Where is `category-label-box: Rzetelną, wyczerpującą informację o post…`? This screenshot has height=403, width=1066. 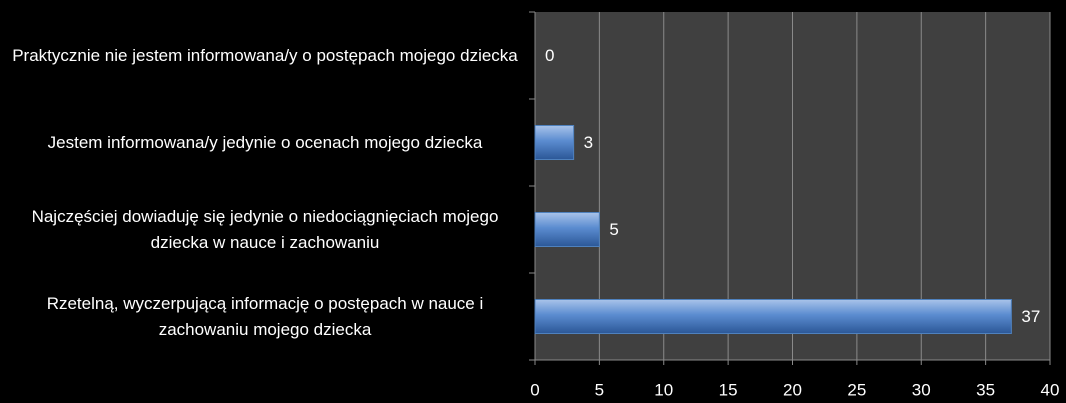 category-label-box: Rzetelną, wyczerpującą informację o post… is located at coordinates (265, 316).